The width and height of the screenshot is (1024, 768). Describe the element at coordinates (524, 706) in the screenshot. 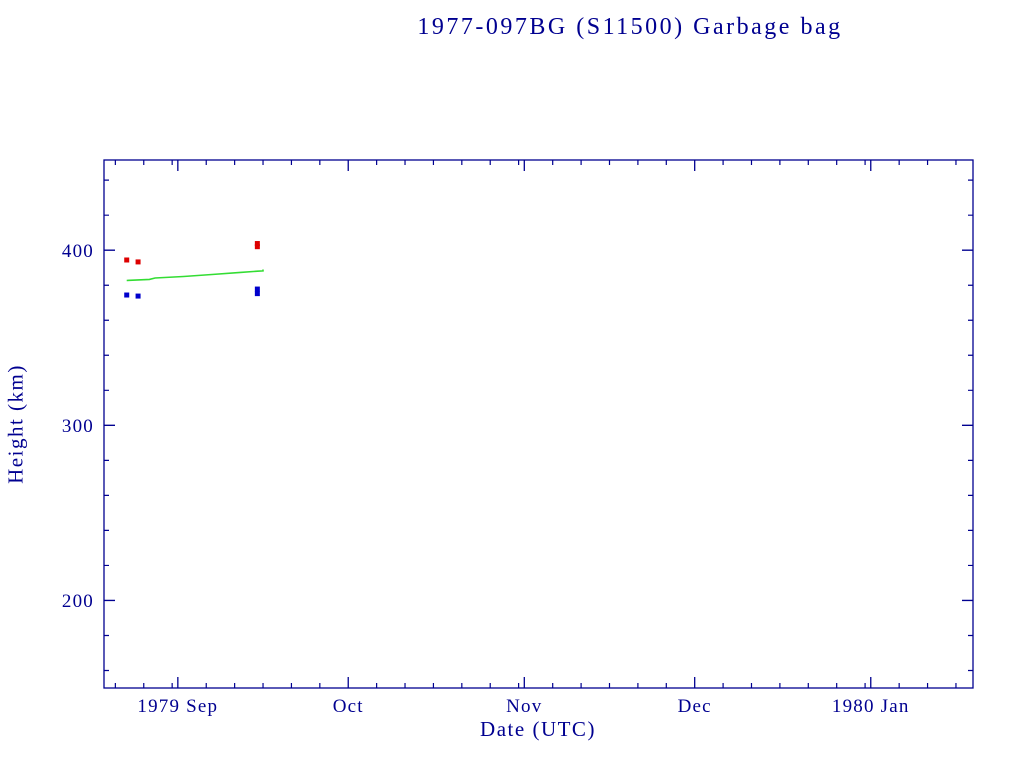

I see `x-tick-label: Nov` at that location.